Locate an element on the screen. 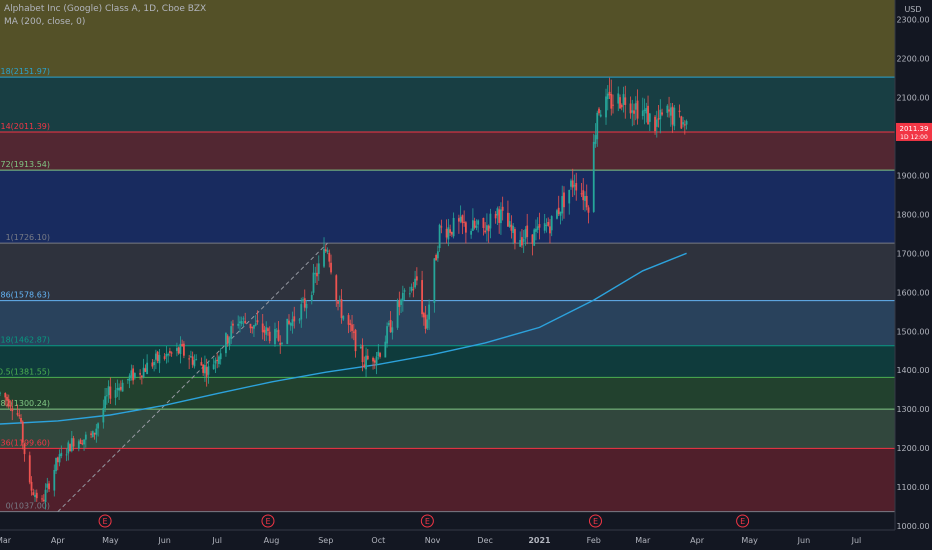 The image size is (932, 550). earnings-marker-label-2: E is located at coordinates (427, 521).